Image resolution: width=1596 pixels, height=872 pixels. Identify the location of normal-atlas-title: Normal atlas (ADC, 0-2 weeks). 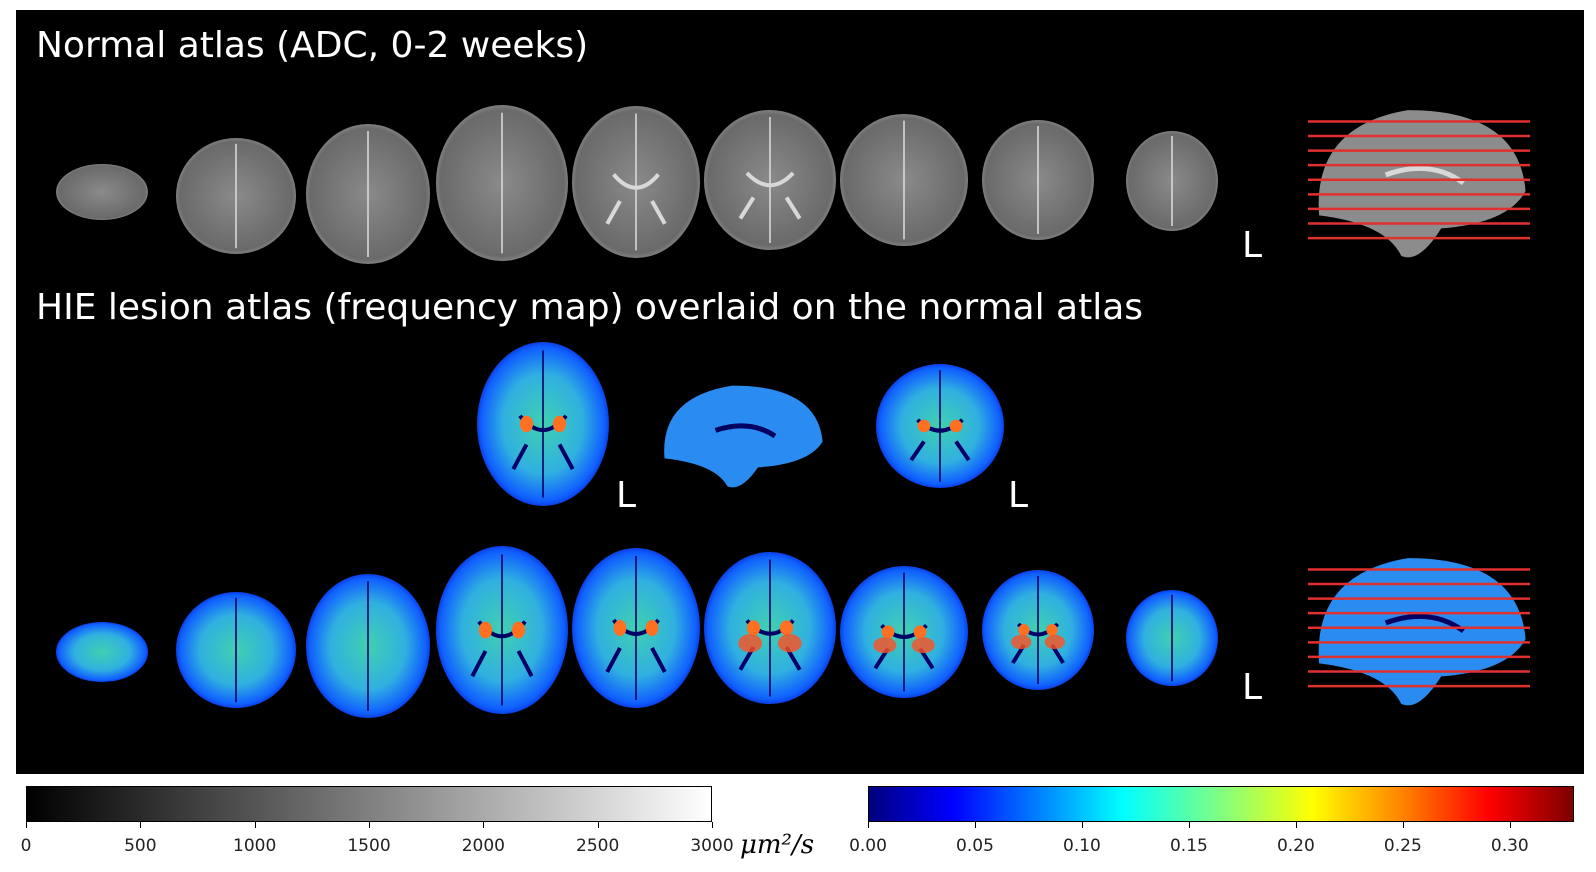
(312, 45).